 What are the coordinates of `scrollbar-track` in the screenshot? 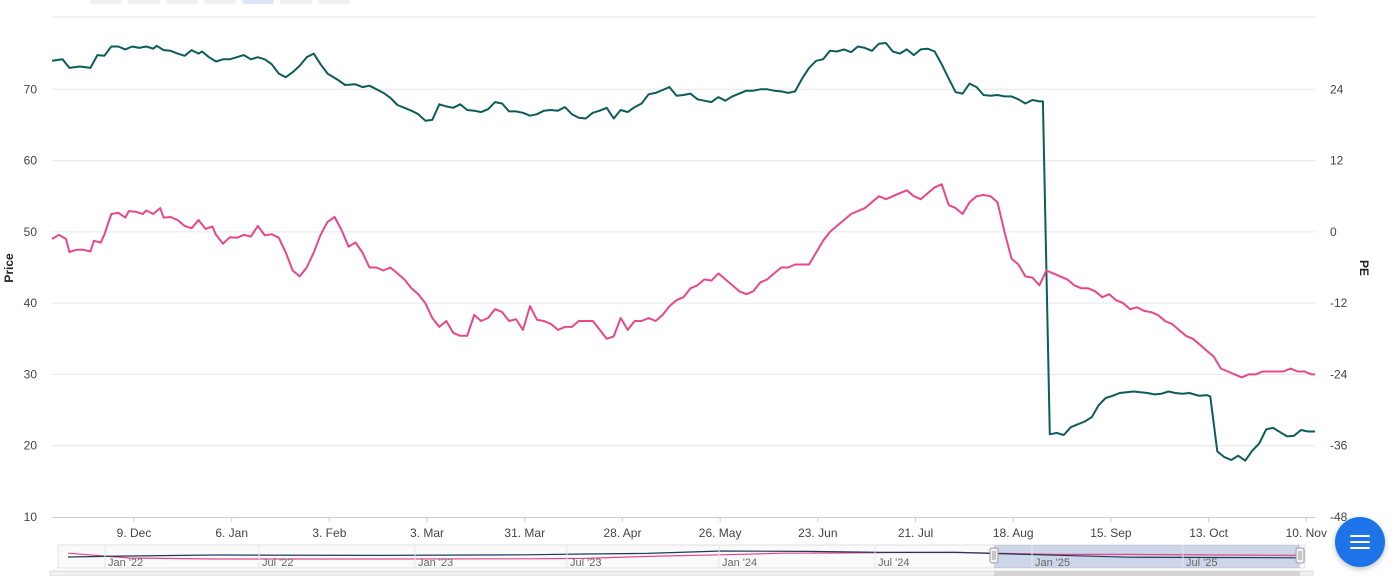 It's located at (681, 573).